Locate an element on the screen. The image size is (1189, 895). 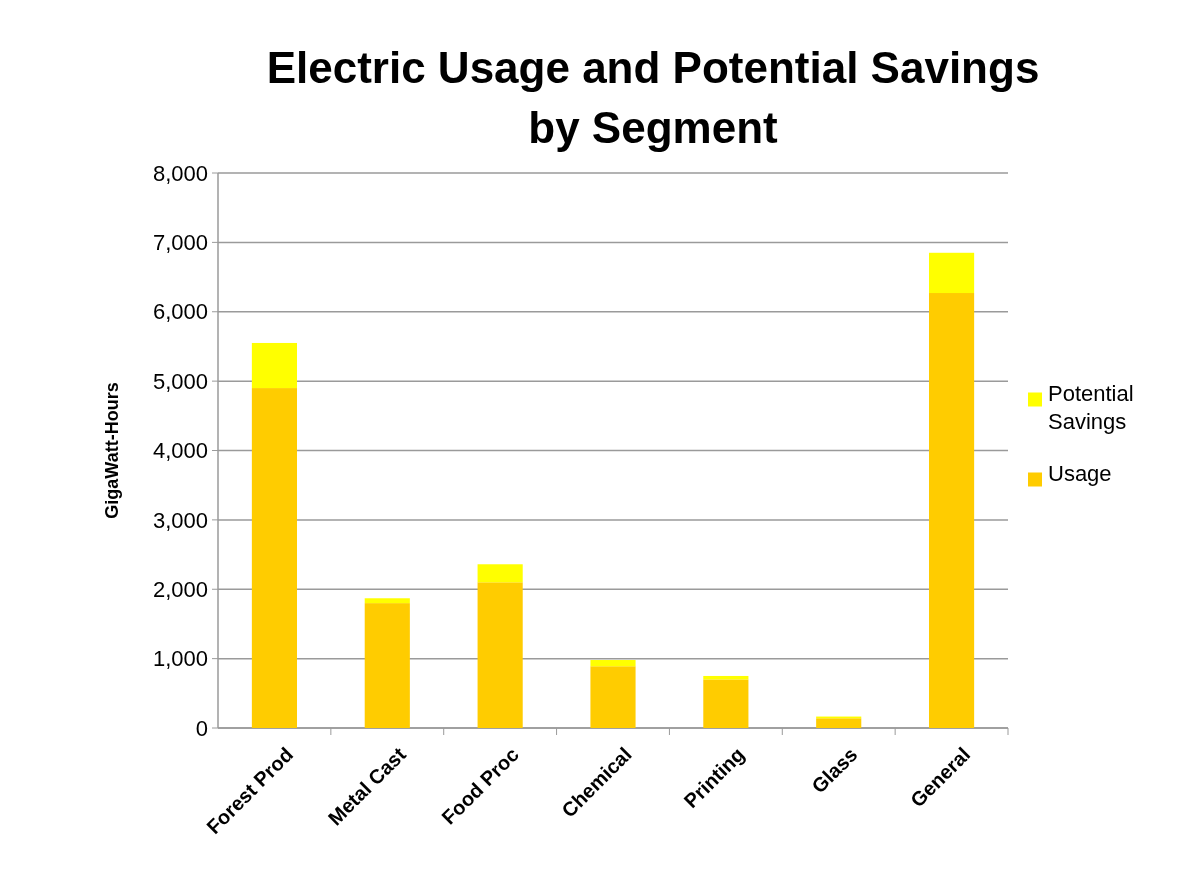
y-tick-label: 3,000 is located at coordinates (180, 520).